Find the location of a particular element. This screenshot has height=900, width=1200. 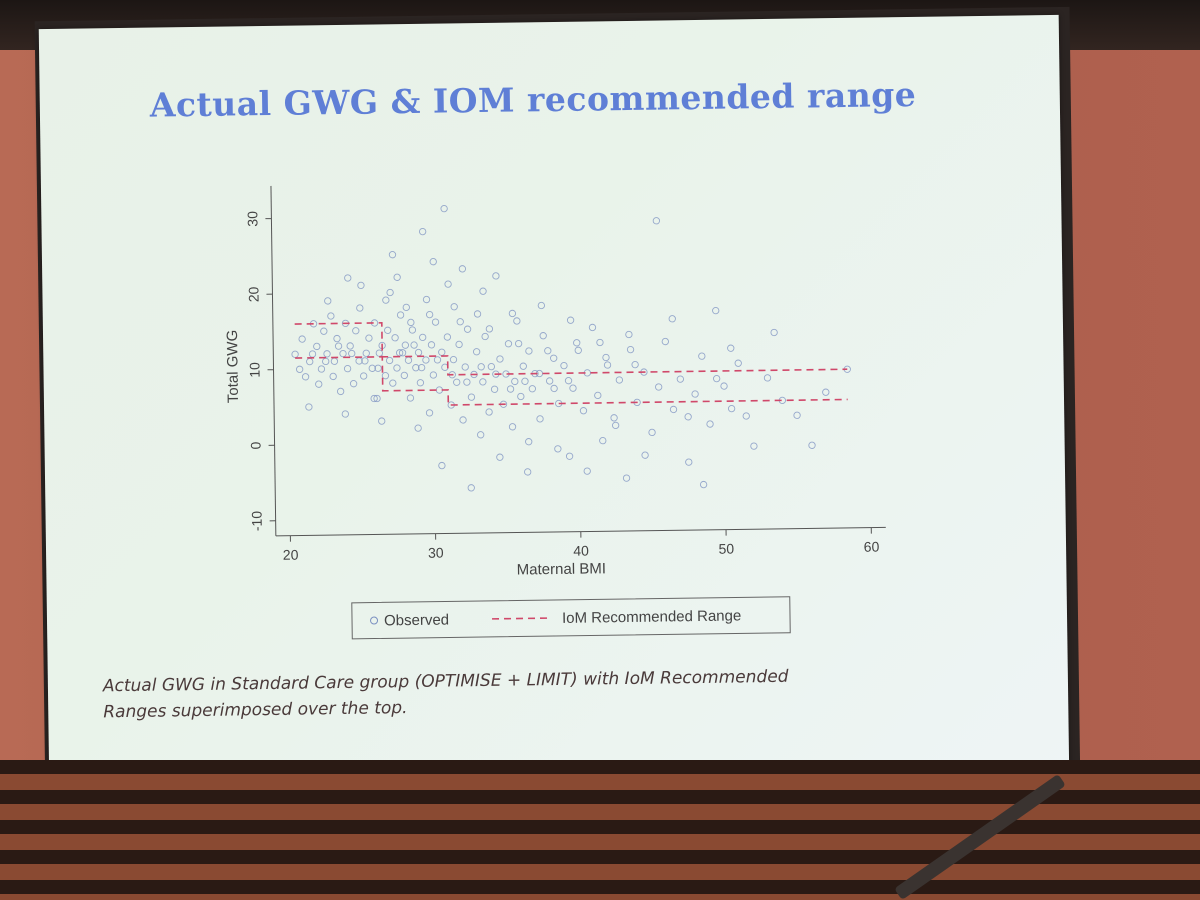

y-tick-label: 30 is located at coordinates (252, 219).